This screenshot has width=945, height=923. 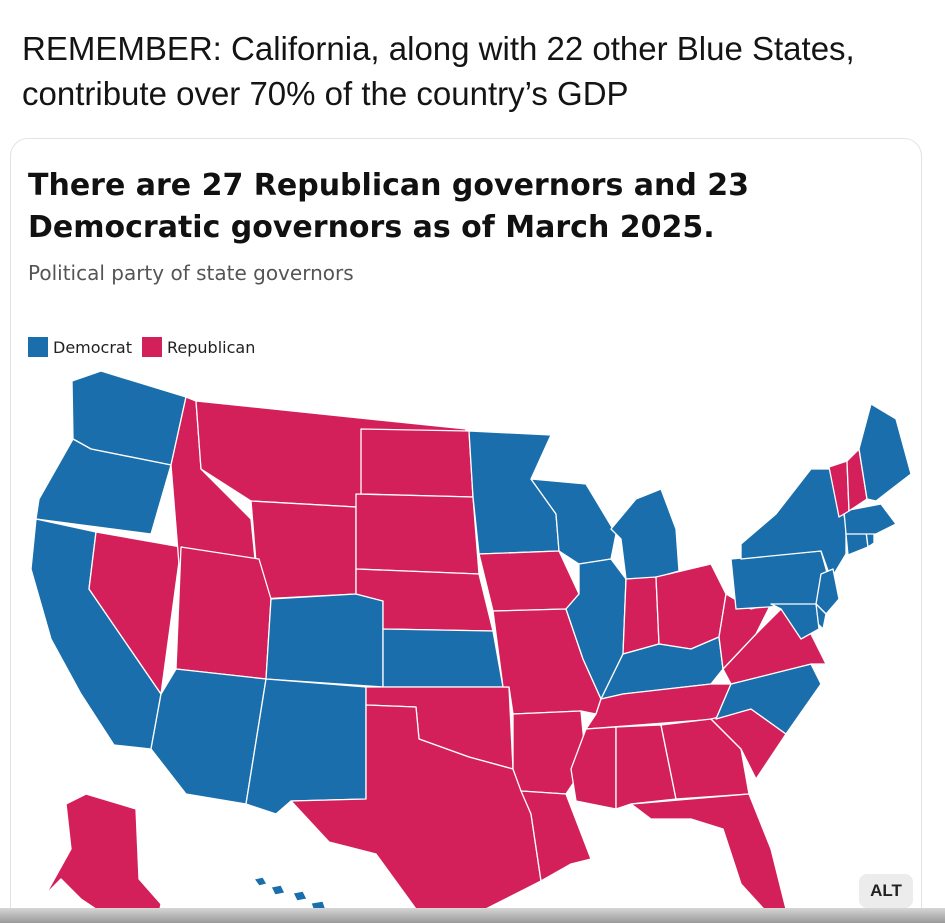 What do you see at coordinates (472, 915) in the screenshot?
I see `bottom-bar` at bounding box center [472, 915].